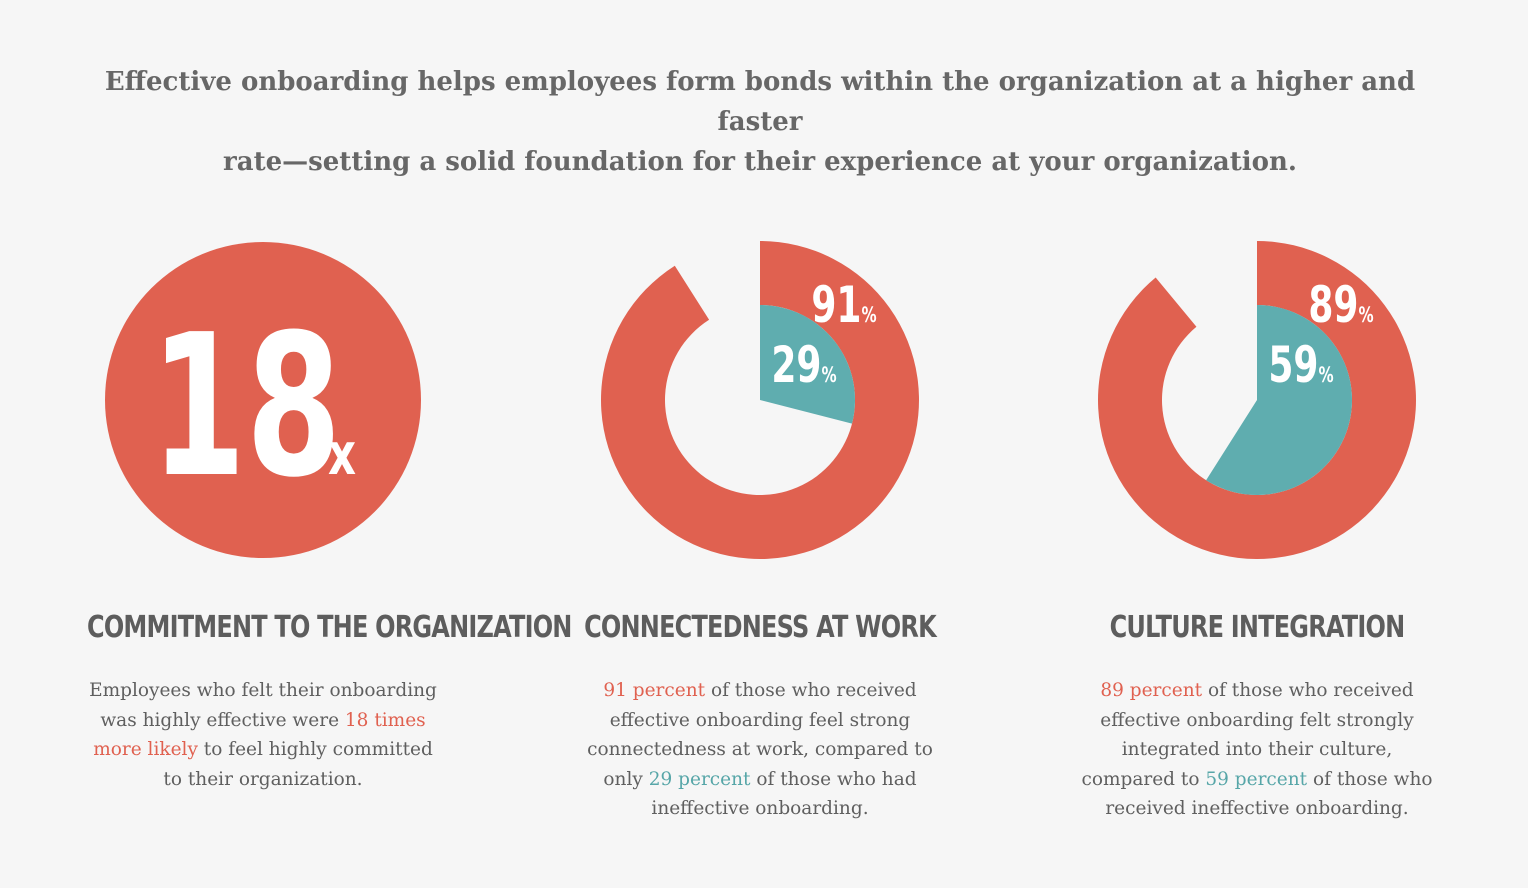 Image resolution: width=1528 pixels, height=888 pixels. What do you see at coordinates (246, 406) in the screenshot?
I see `commitment-stat-value: 18` at bounding box center [246, 406].